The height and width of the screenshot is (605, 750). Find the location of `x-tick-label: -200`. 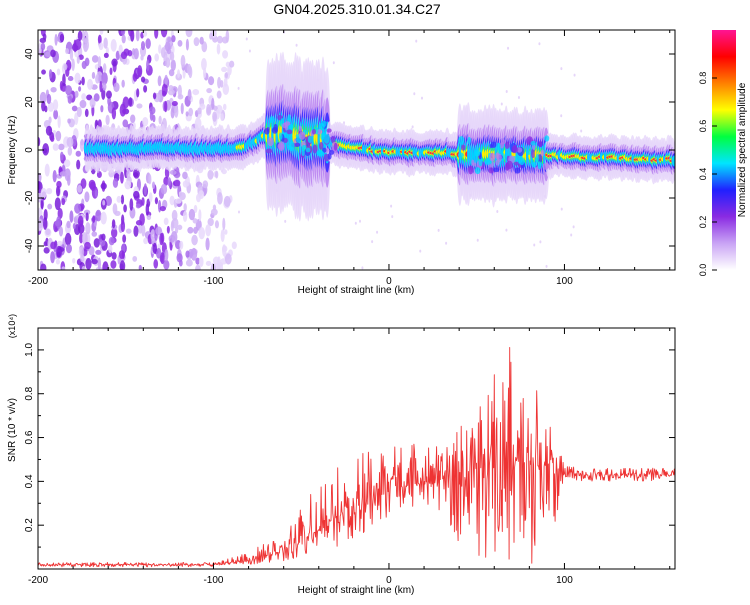

x-tick-label: -200 is located at coordinates (38, 580).